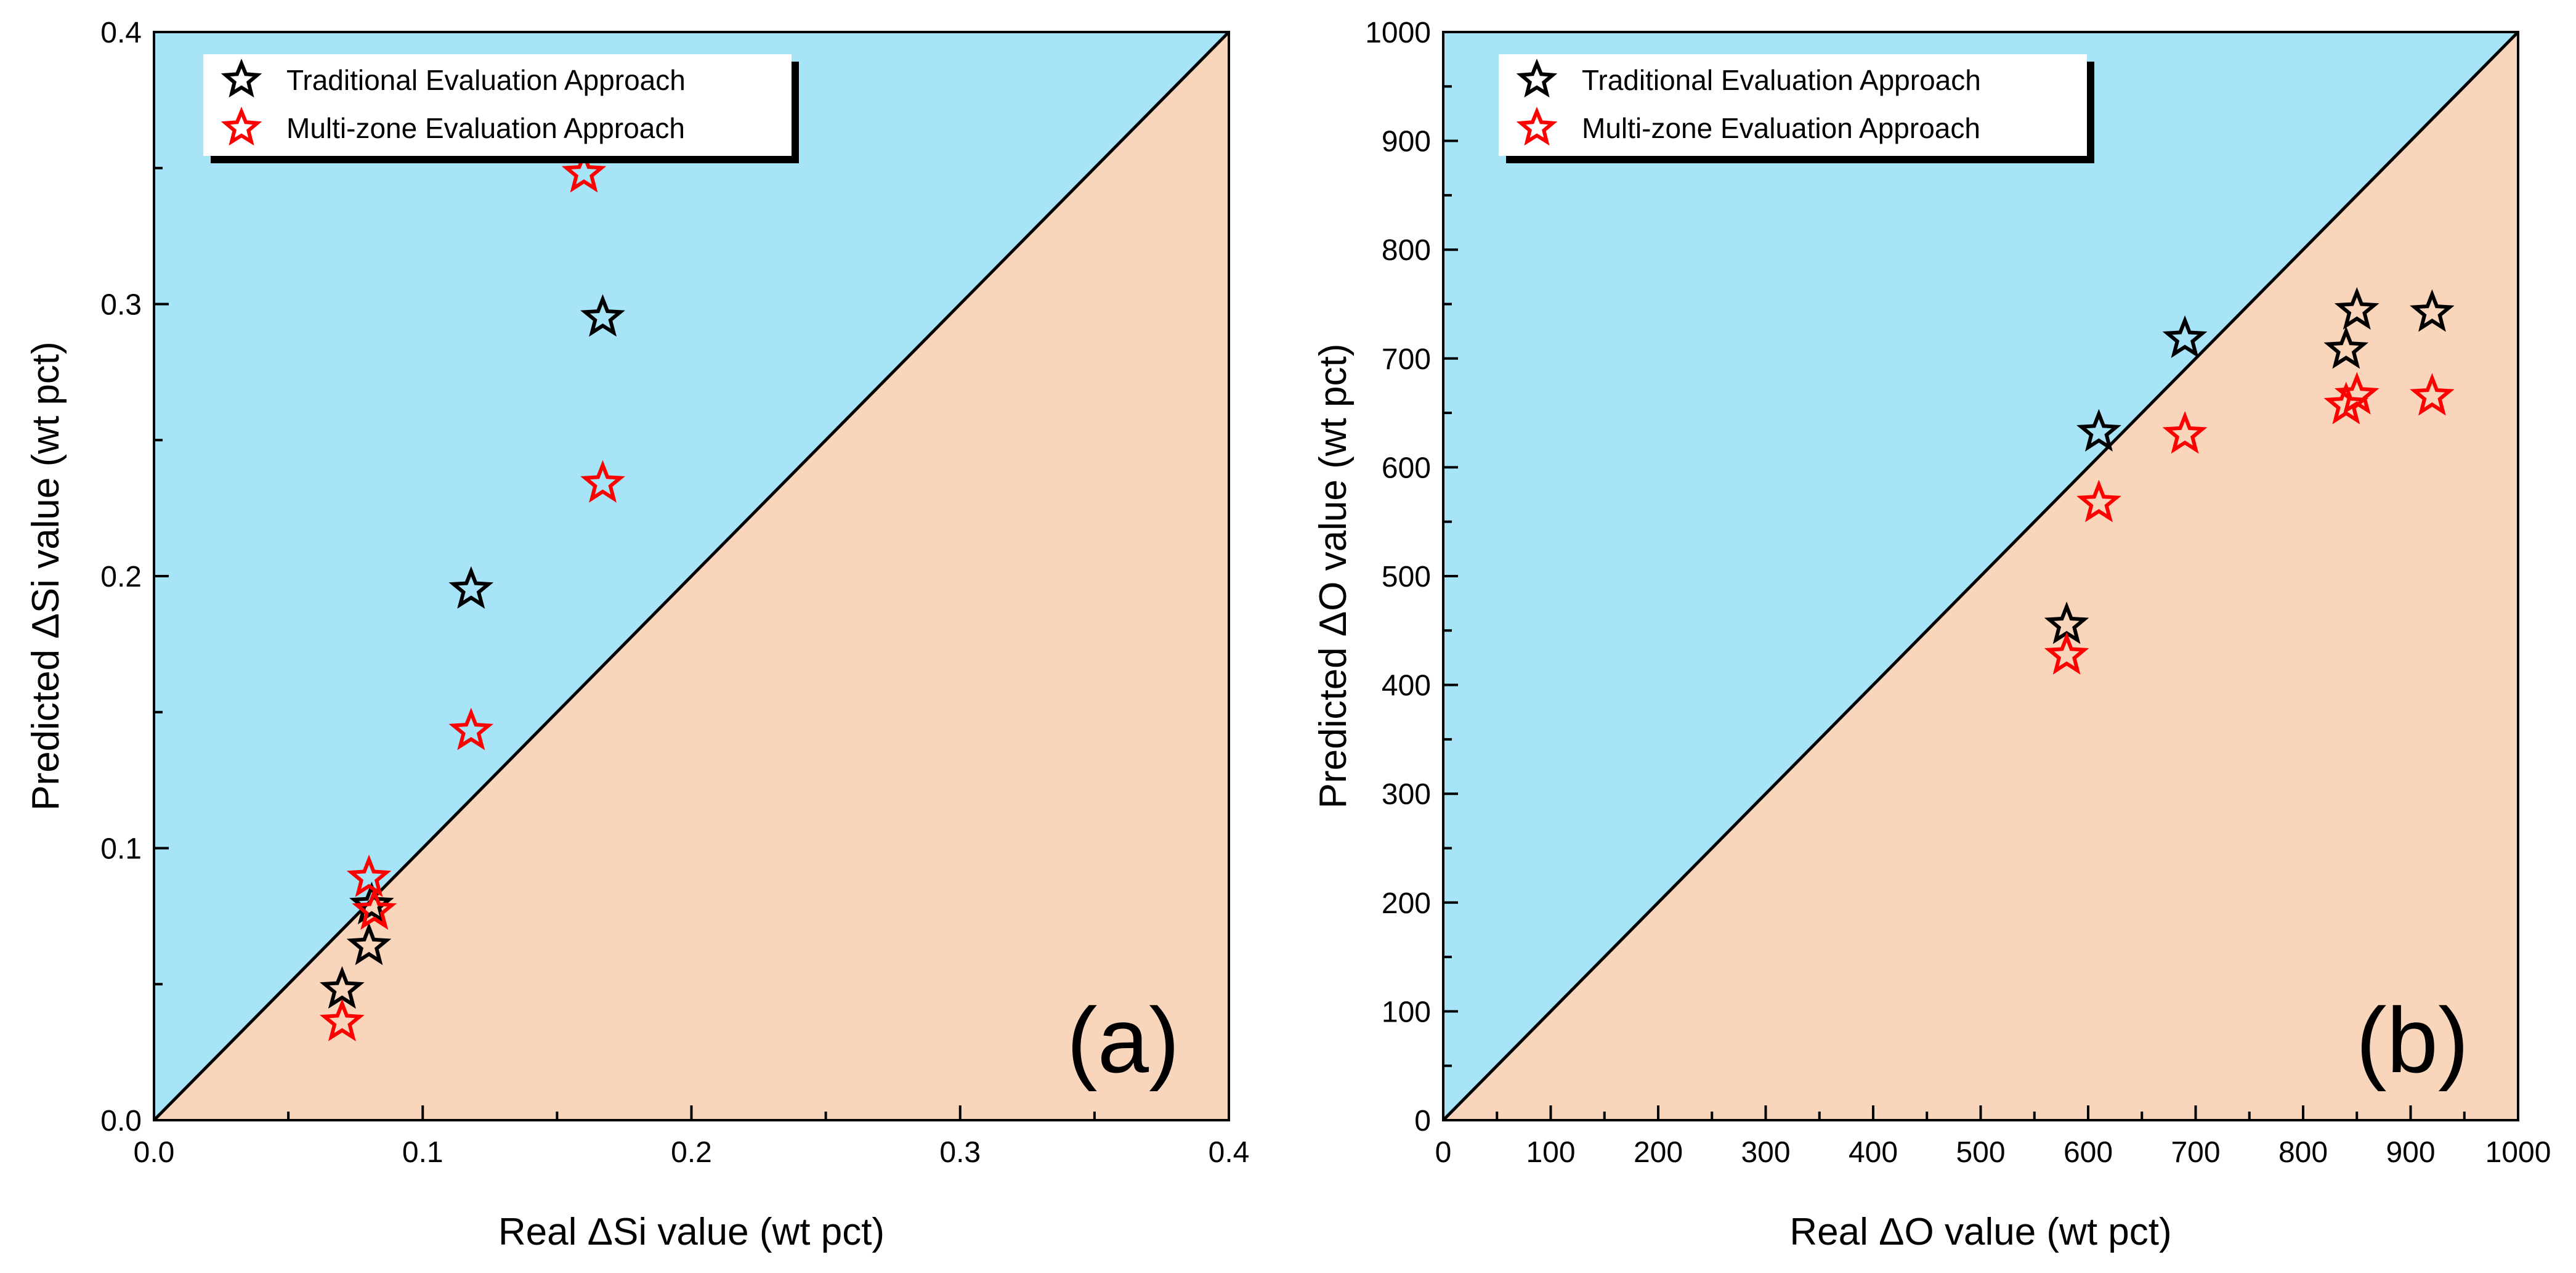  Describe the element at coordinates (1398, 33) in the screenshot. I see `panel-b-y-tick-label: 1000` at that location.